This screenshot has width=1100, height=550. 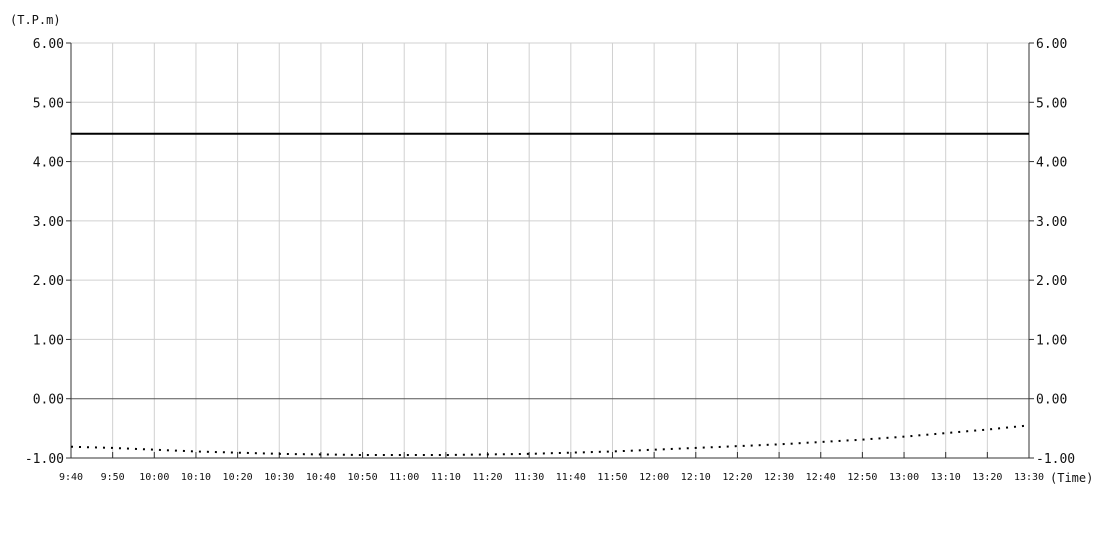 I want to click on x-axis-unit-label: (Time), so click(x=1071, y=478).